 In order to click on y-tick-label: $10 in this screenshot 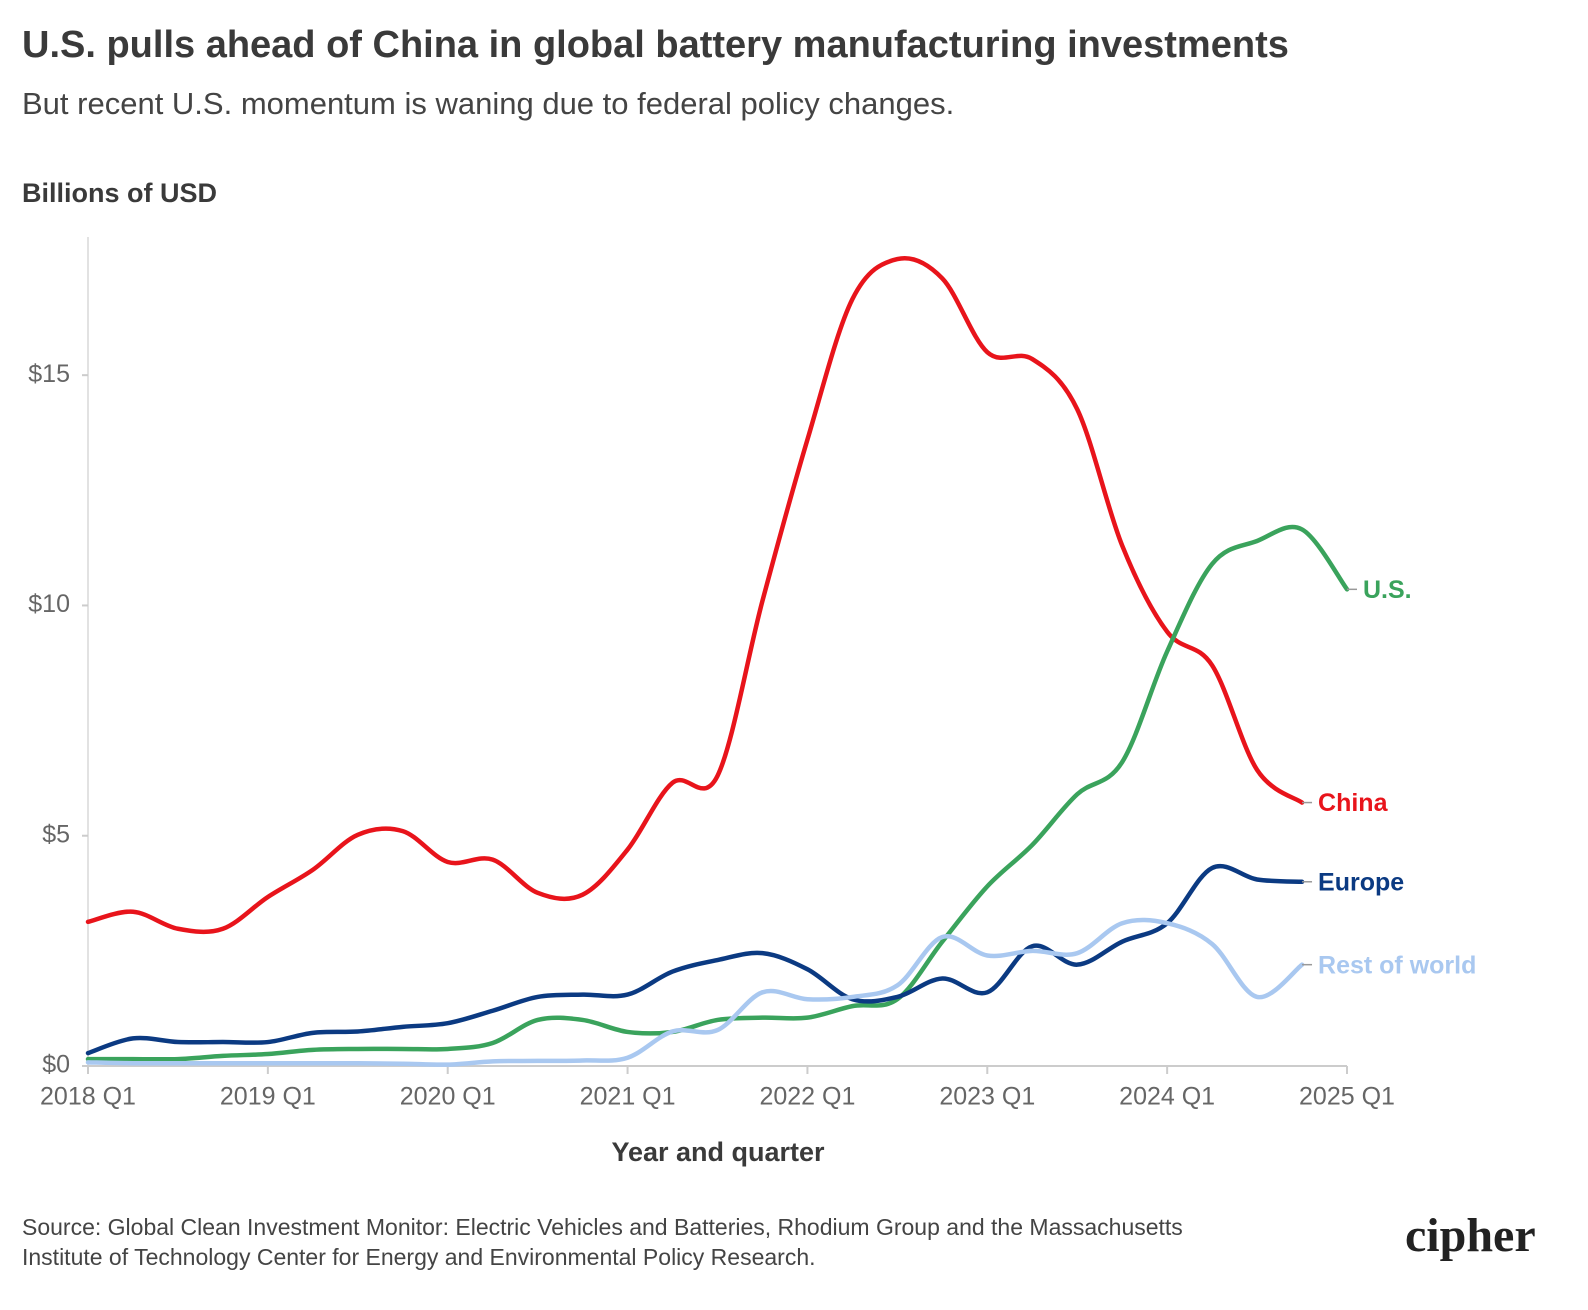, I will do `click(49, 604)`.